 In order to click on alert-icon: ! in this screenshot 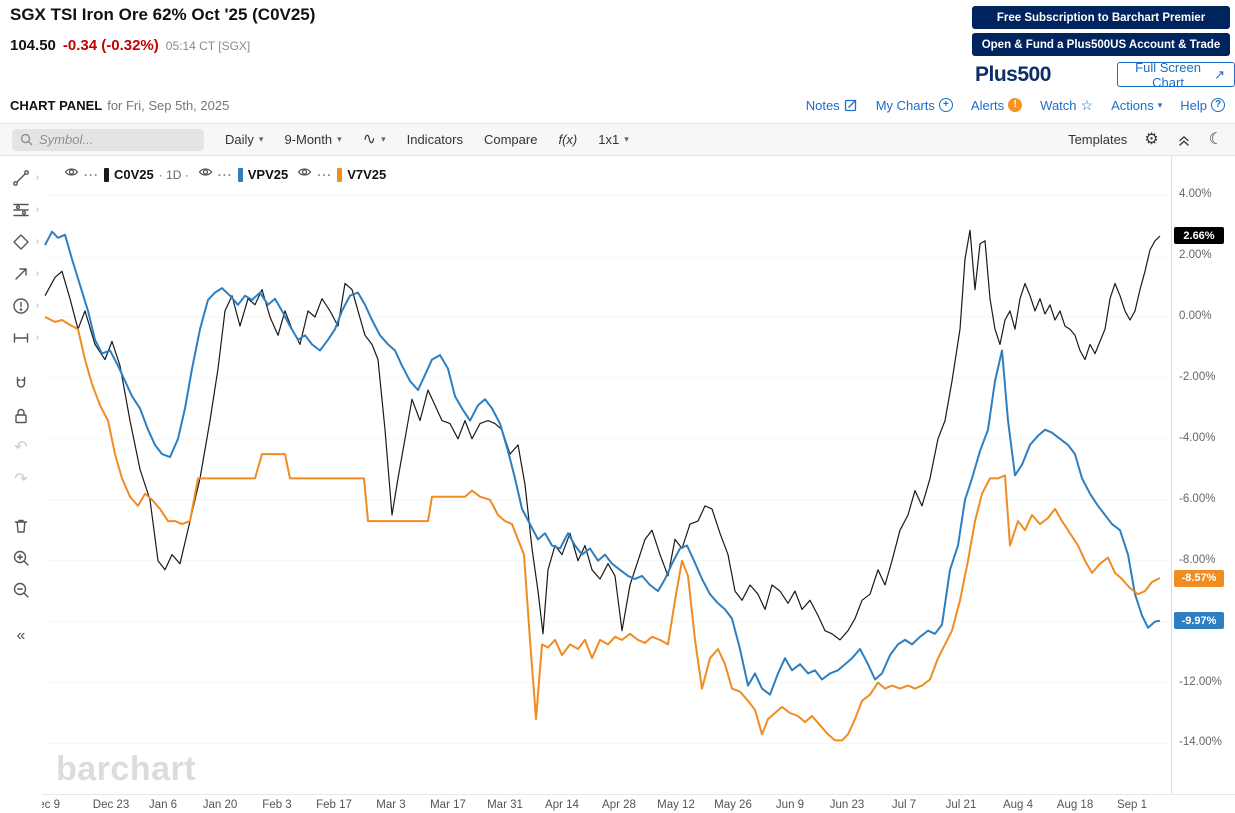, I will do `click(1015, 105)`.